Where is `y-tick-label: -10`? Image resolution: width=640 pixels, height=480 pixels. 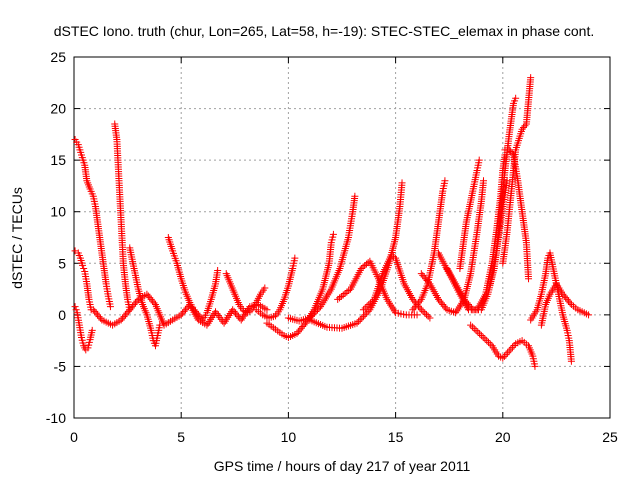 y-tick-label: -10 is located at coordinates (56, 418).